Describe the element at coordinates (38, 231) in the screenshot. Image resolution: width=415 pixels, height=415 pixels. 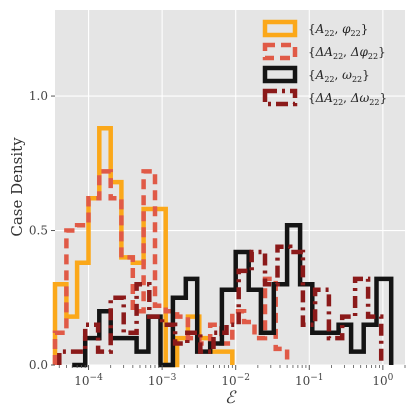
I see `y-tick-label-1: 0.5` at that location.